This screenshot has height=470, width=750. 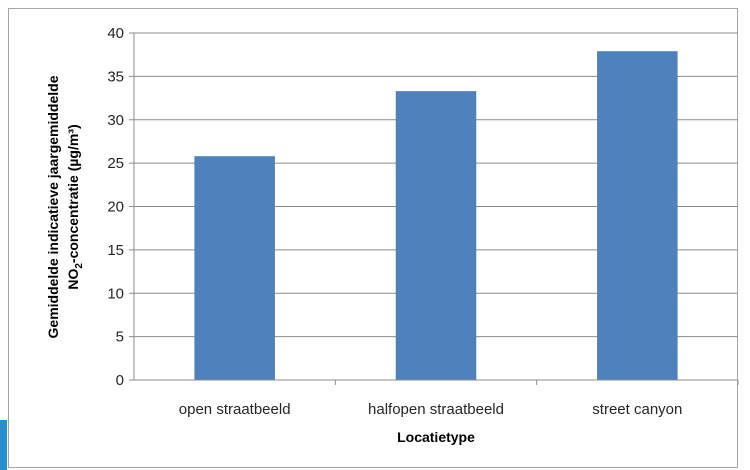 I want to click on x-axis-title: Locatietype, so click(x=436, y=437).